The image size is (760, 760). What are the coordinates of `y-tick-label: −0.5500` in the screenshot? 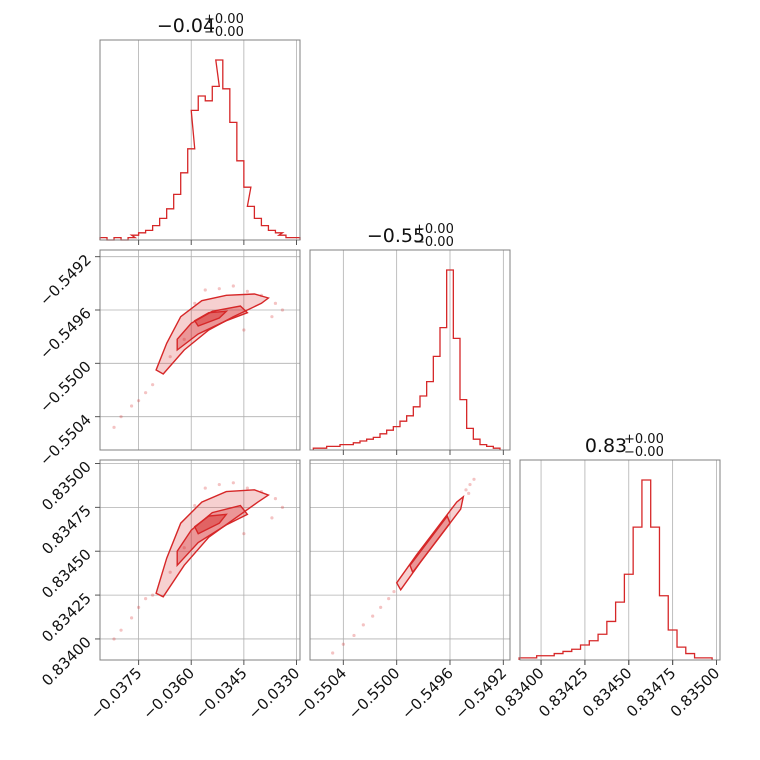 It's located at (65, 386).